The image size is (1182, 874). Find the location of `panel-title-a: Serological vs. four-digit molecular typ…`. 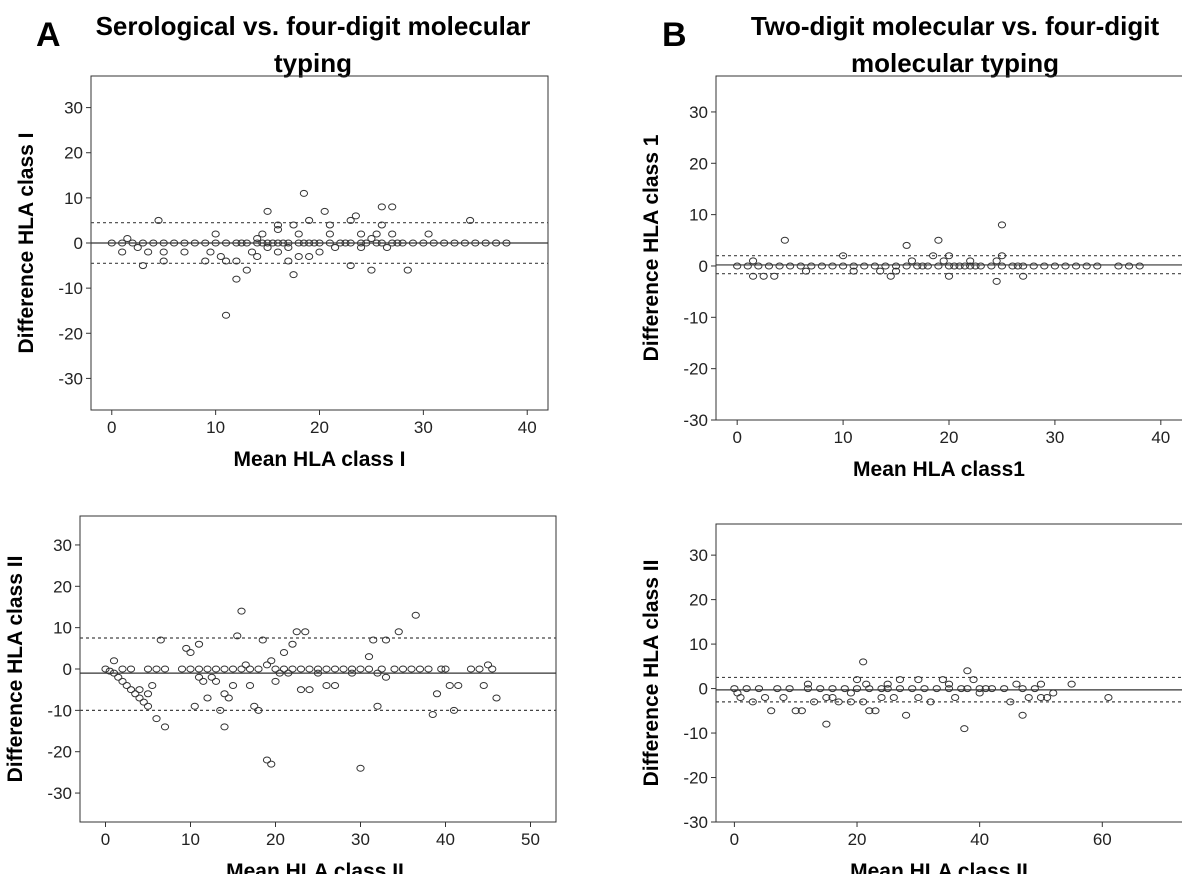

panel-title-a: Serological vs. four-digit molecular typ… is located at coordinates (313, 45).